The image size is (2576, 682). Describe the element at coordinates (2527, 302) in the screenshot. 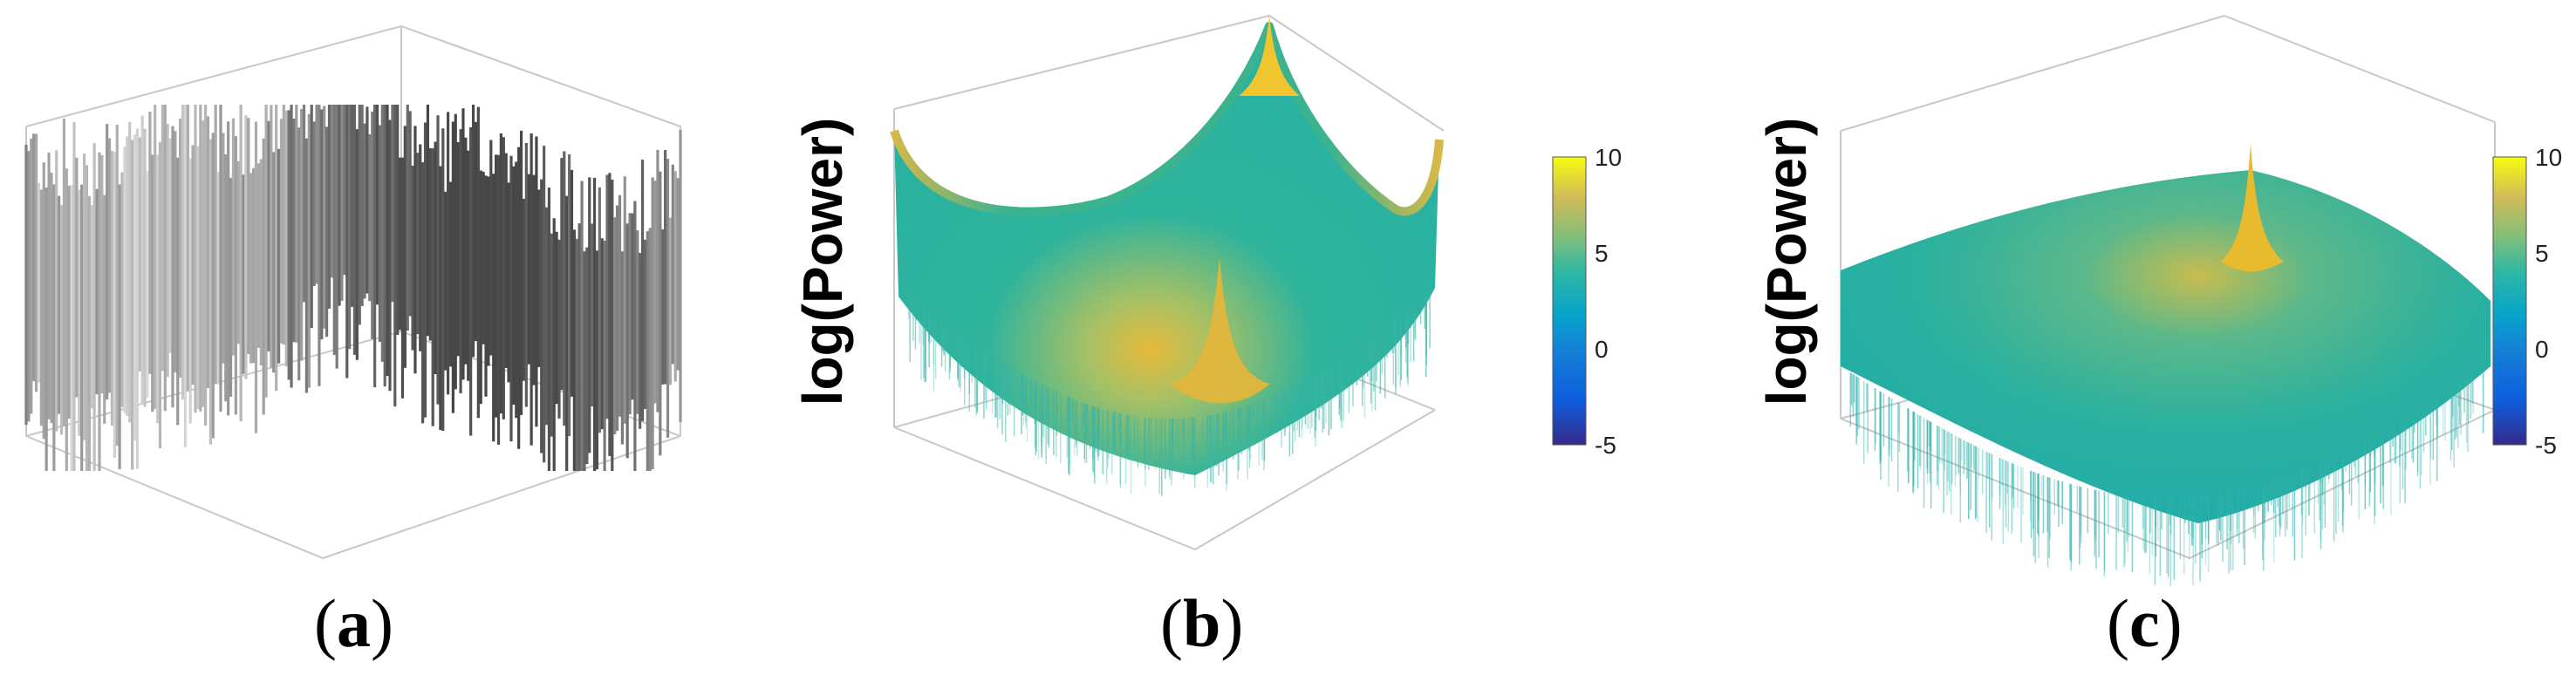

I see `colorbar-c: 10 5 0 -5` at that location.